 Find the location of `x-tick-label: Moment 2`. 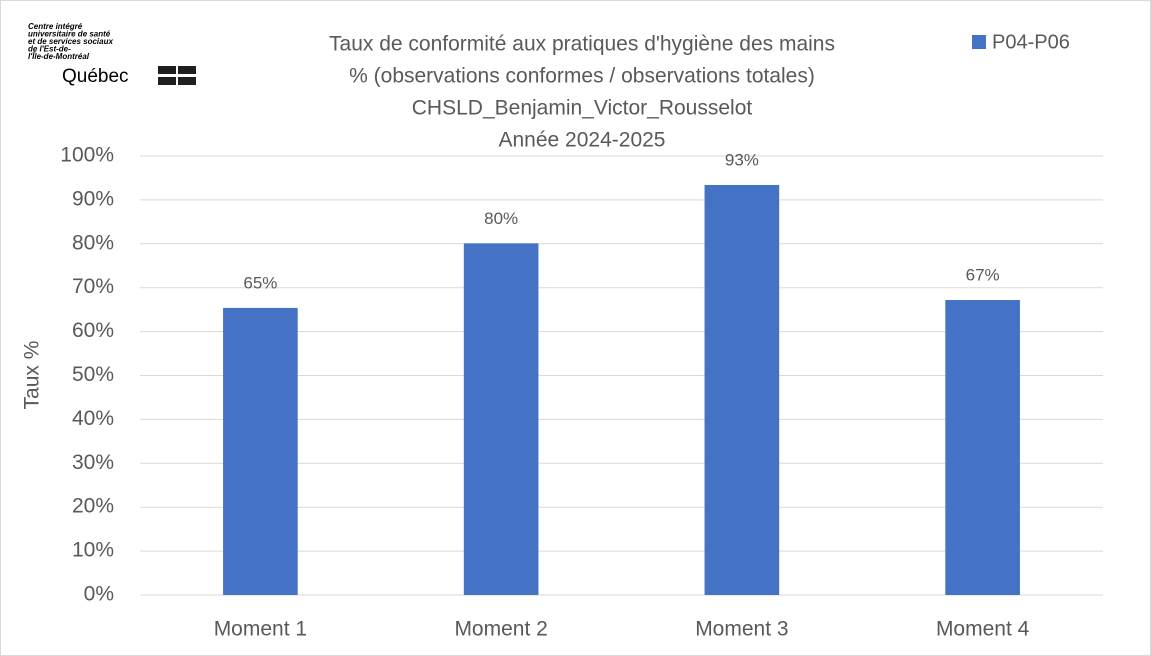

x-tick-label: Moment 2 is located at coordinates (500, 629).